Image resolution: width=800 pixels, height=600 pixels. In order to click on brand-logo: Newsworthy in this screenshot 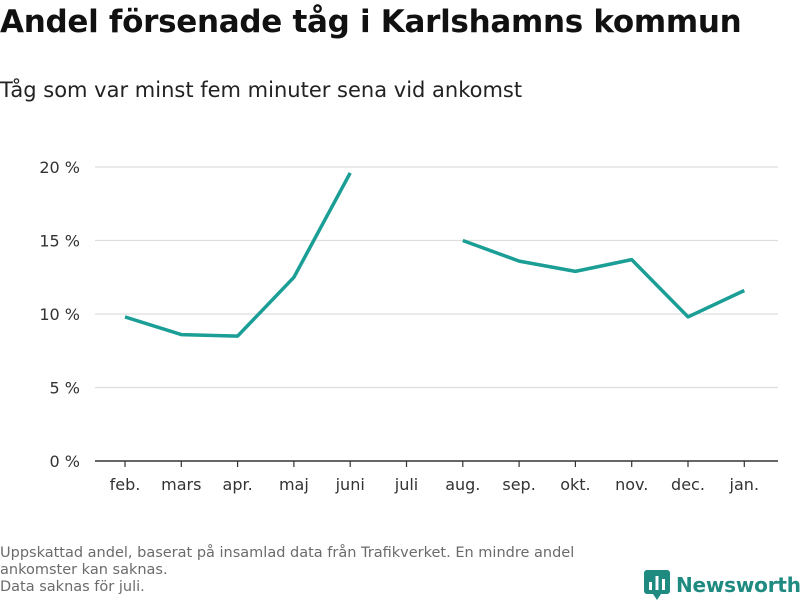, I will do `click(722, 585)`.